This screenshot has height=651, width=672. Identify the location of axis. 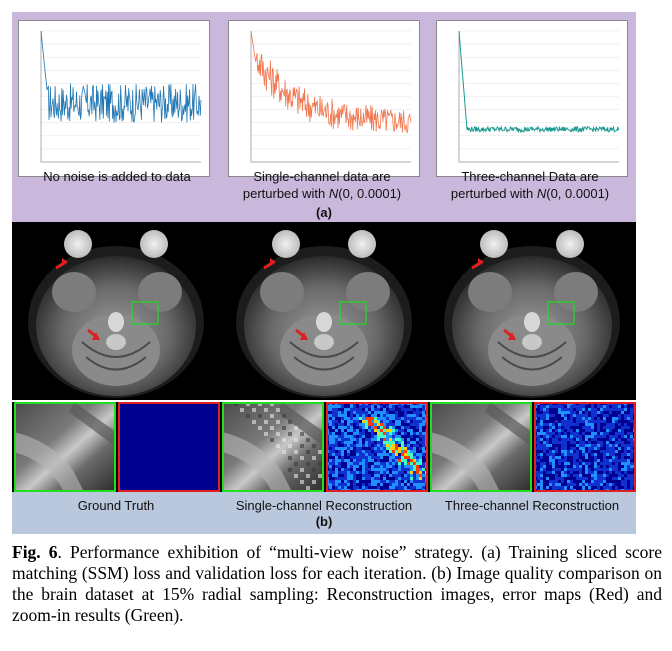
(538, 97).